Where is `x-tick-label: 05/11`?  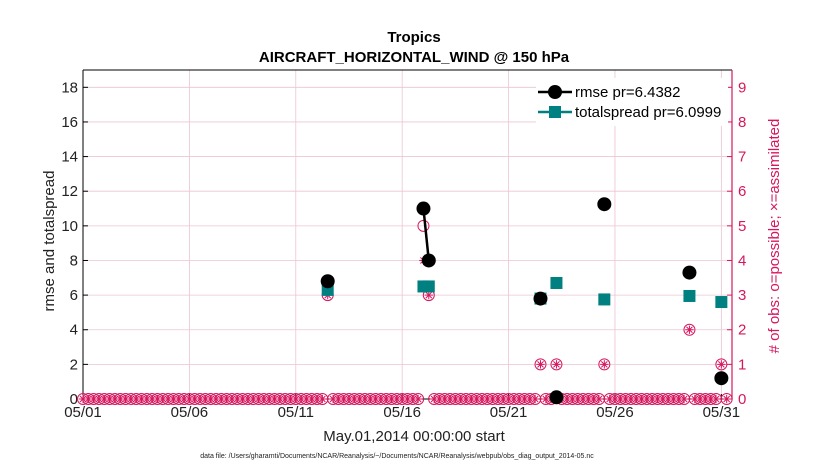 x-tick-label: 05/11 is located at coordinates (296, 412).